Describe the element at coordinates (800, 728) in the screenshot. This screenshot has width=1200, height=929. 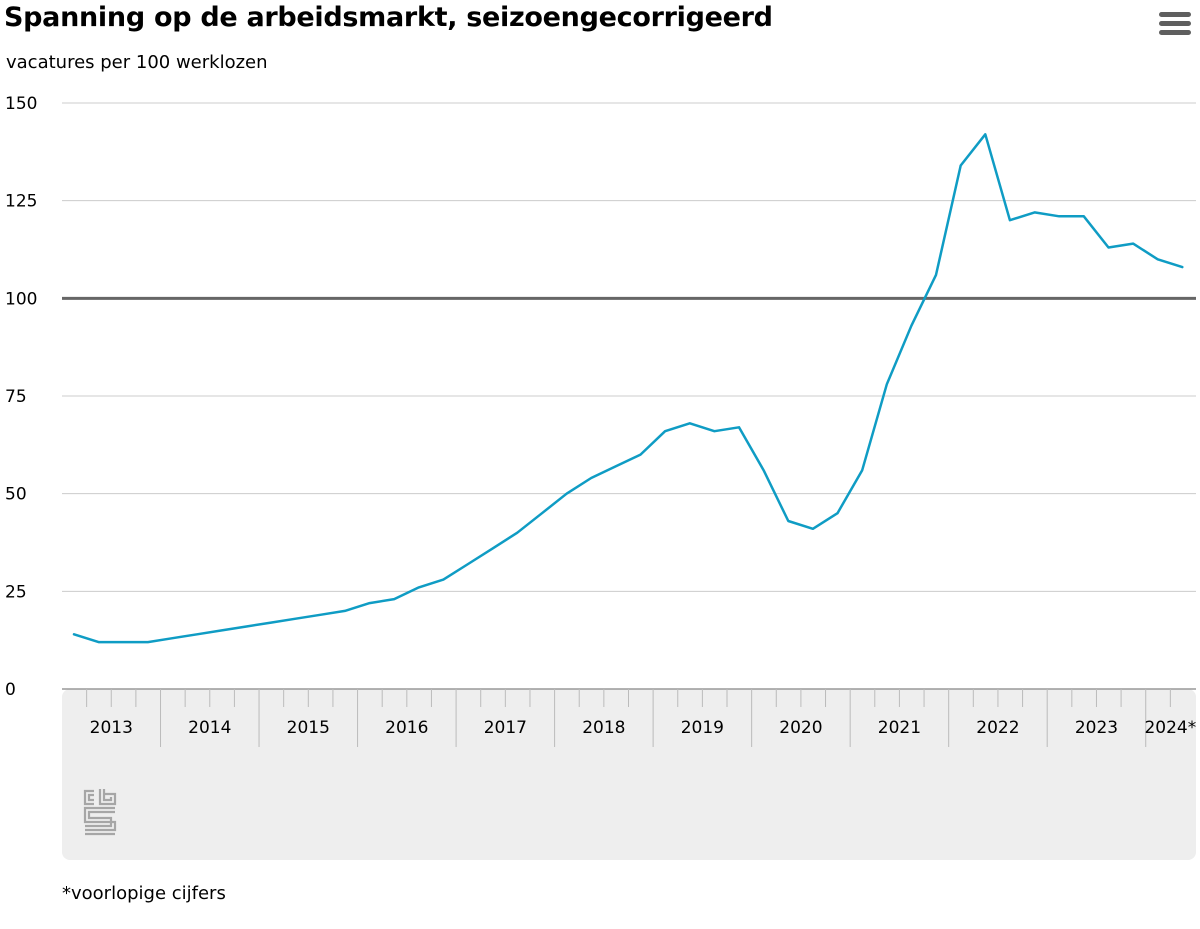
I see `x-tick-label: 2020` at that location.